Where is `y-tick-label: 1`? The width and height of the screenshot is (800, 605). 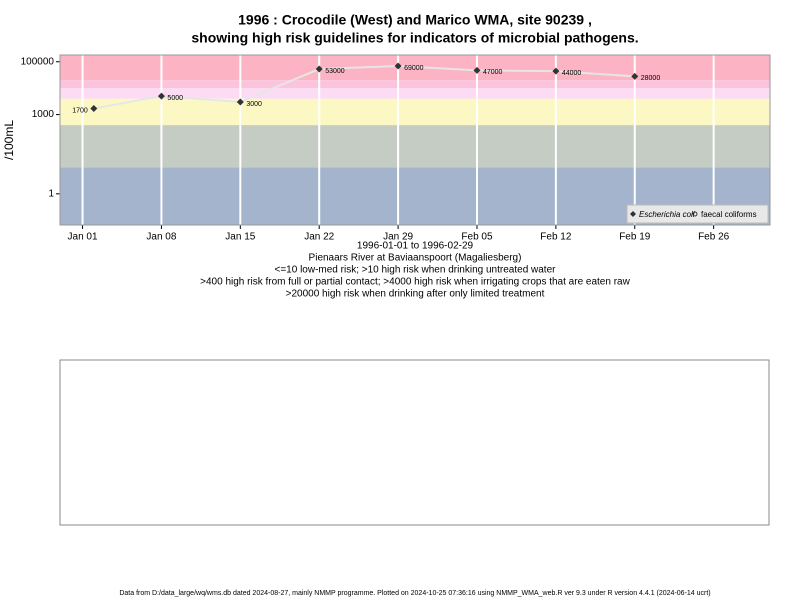 y-tick-label: 1 is located at coordinates (51, 193).